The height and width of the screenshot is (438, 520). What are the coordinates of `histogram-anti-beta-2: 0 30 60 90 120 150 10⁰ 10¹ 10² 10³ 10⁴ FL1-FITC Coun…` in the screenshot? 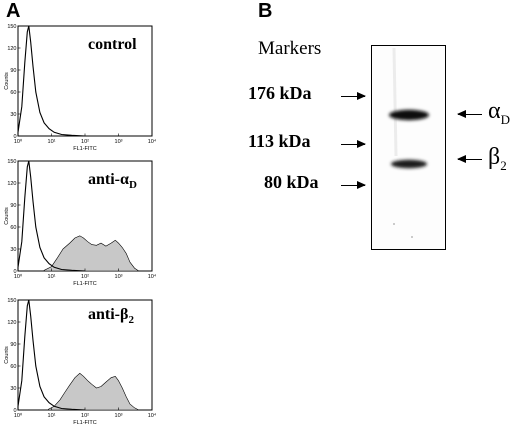 It's located at (80, 362).